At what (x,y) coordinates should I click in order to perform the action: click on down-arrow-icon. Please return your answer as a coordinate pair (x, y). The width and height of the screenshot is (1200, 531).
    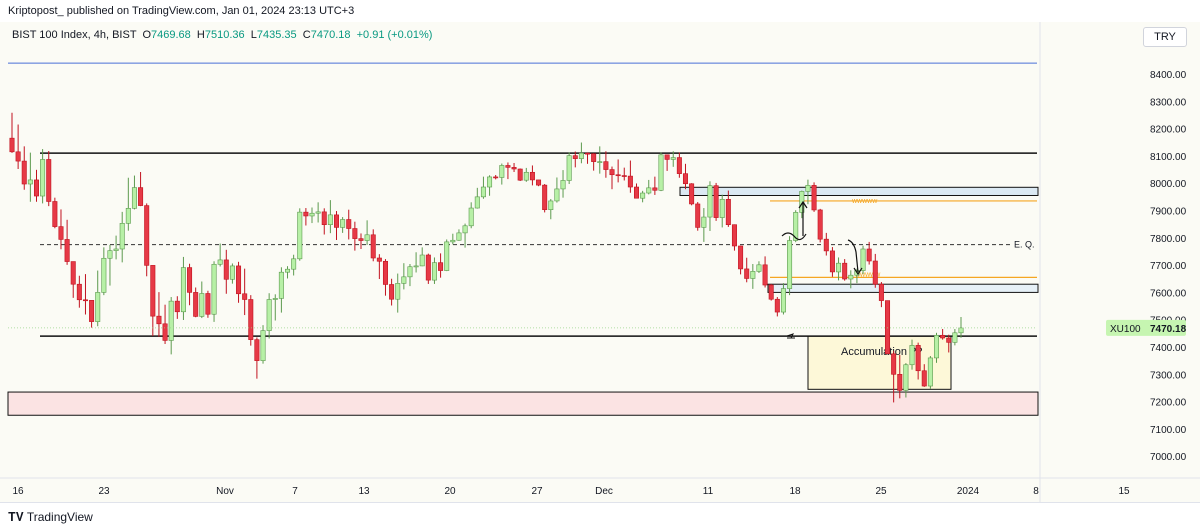
    Looking at the image, I should click on (855, 257).